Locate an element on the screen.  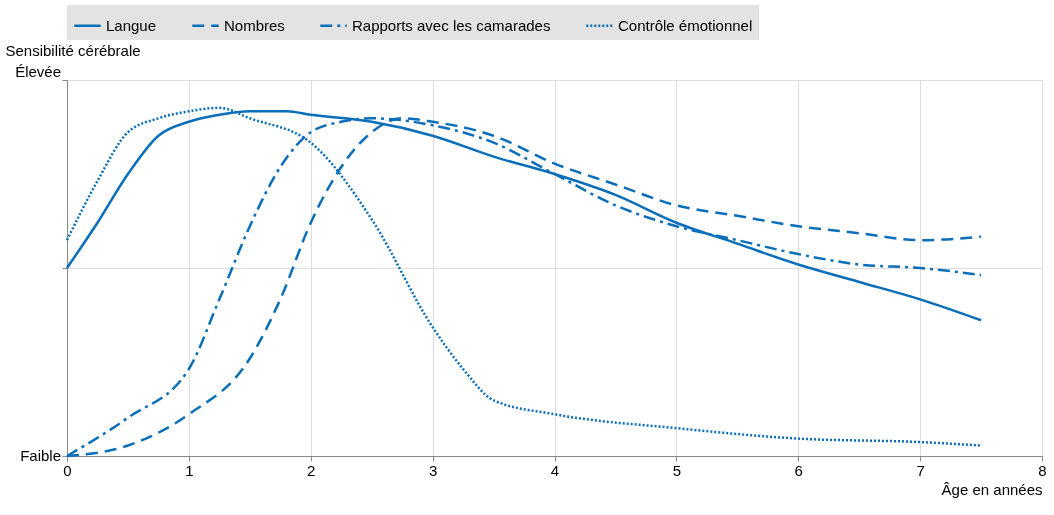
x-tick-label: 0 is located at coordinates (67, 470).